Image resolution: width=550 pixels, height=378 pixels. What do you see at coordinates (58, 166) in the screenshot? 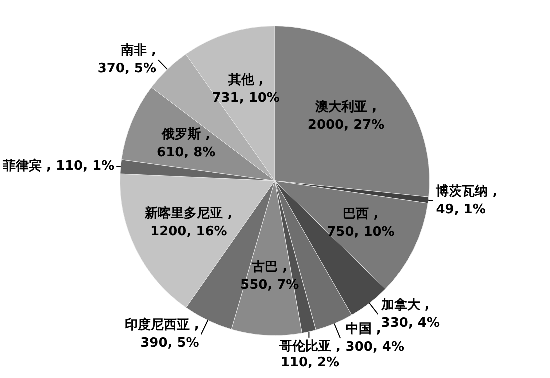
I see `slice-label: 菲律宾 , 110, 1%` at bounding box center [58, 166].